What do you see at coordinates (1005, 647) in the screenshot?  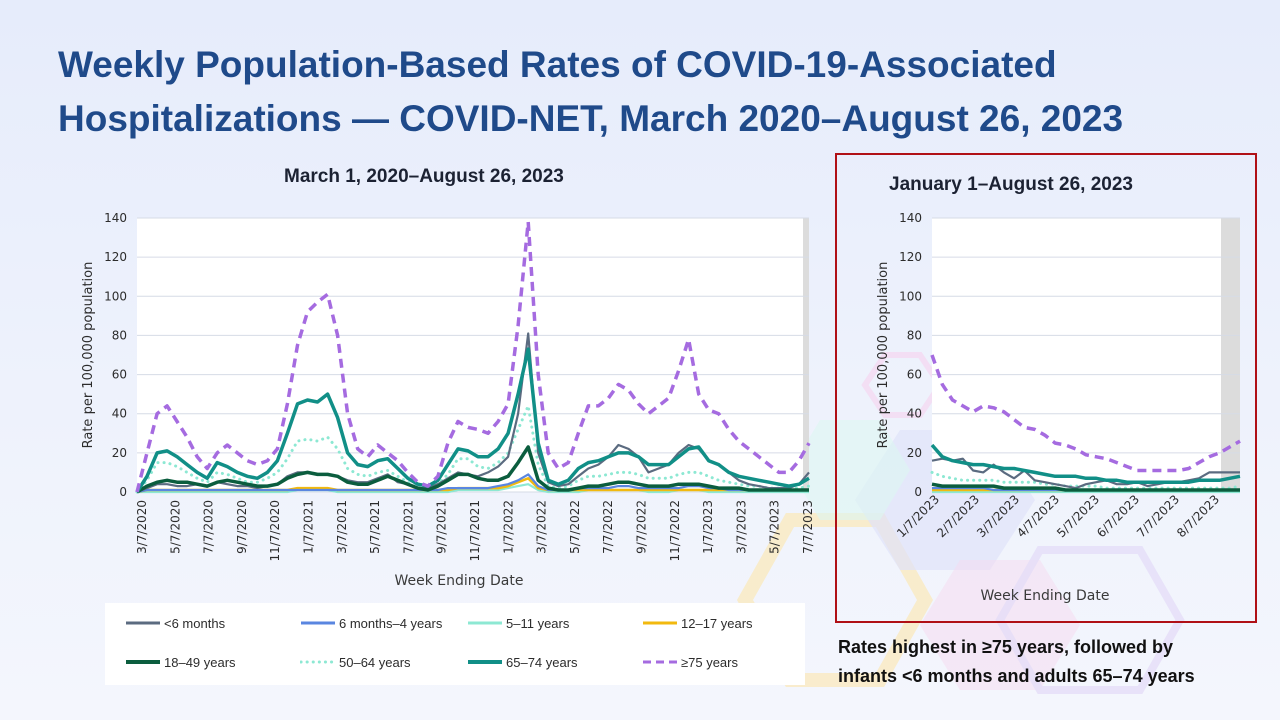 I see `caption-line-1: Rates highest in ≥75 years, followed by` at bounding box center [1005, 647].